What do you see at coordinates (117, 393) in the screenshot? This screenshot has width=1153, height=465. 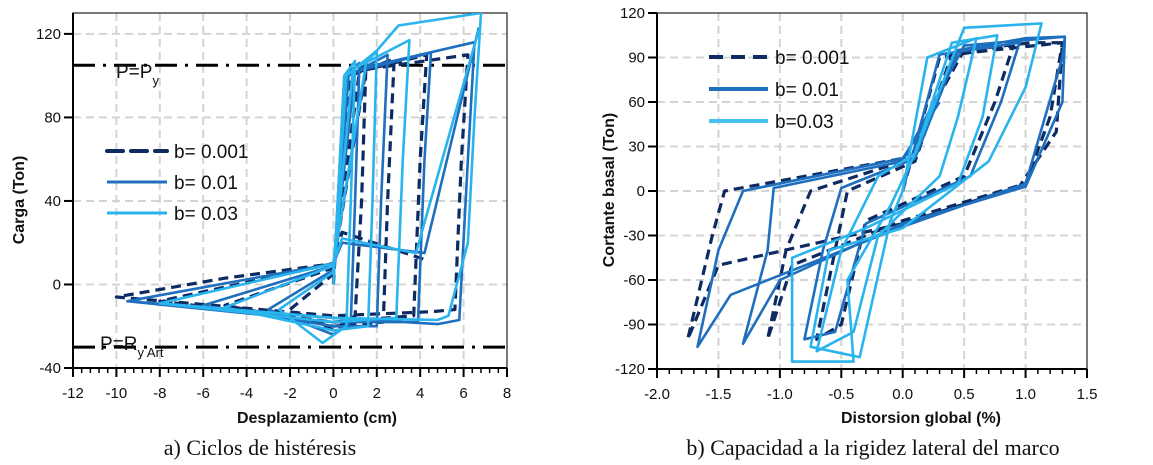 I see `x-tick-label: -10` at bounding box center [117, 393].